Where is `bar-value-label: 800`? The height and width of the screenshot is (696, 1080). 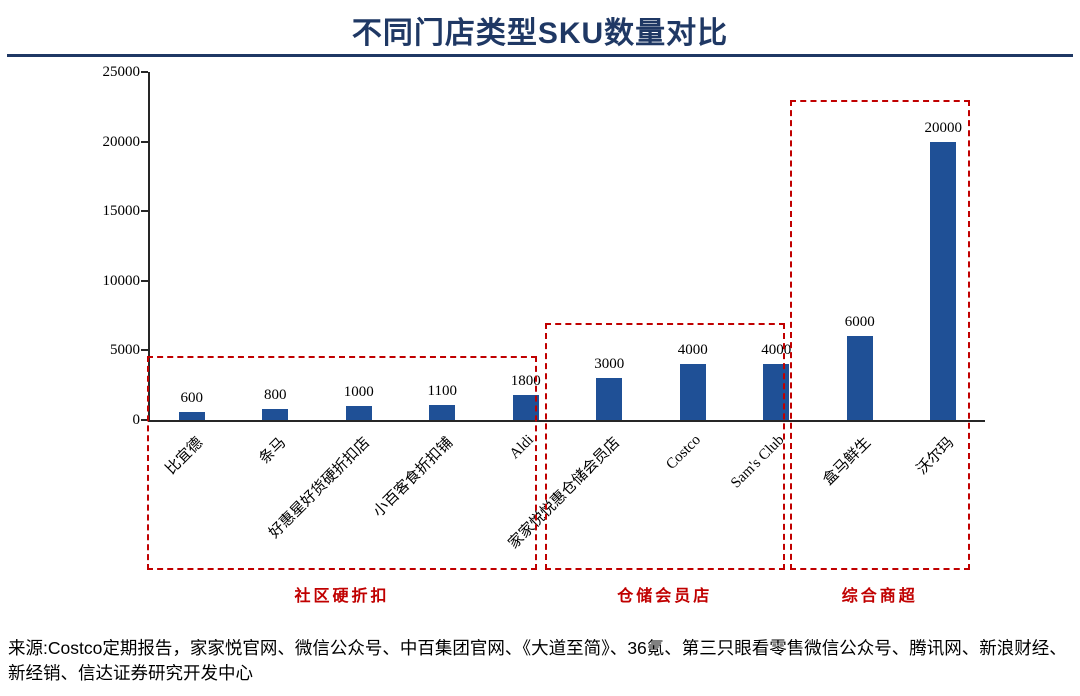
bar-value-label: 800 is located at coordinates (275, 394).